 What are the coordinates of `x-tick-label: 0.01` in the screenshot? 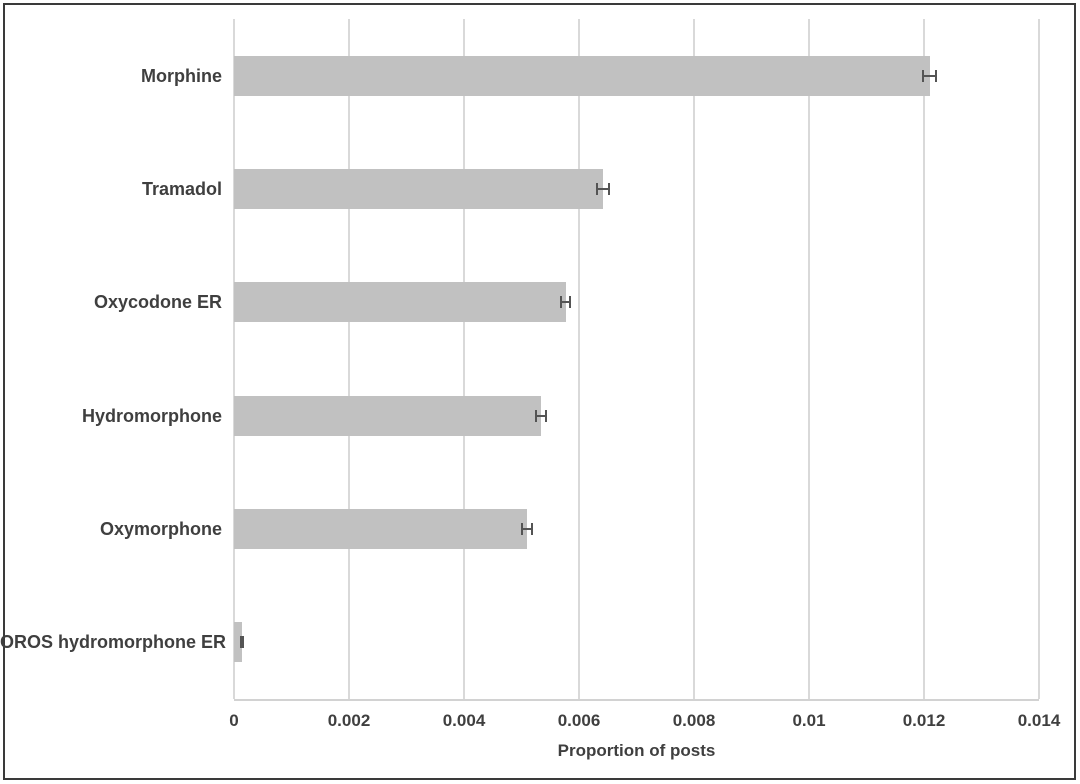 It's located at (809, 720).